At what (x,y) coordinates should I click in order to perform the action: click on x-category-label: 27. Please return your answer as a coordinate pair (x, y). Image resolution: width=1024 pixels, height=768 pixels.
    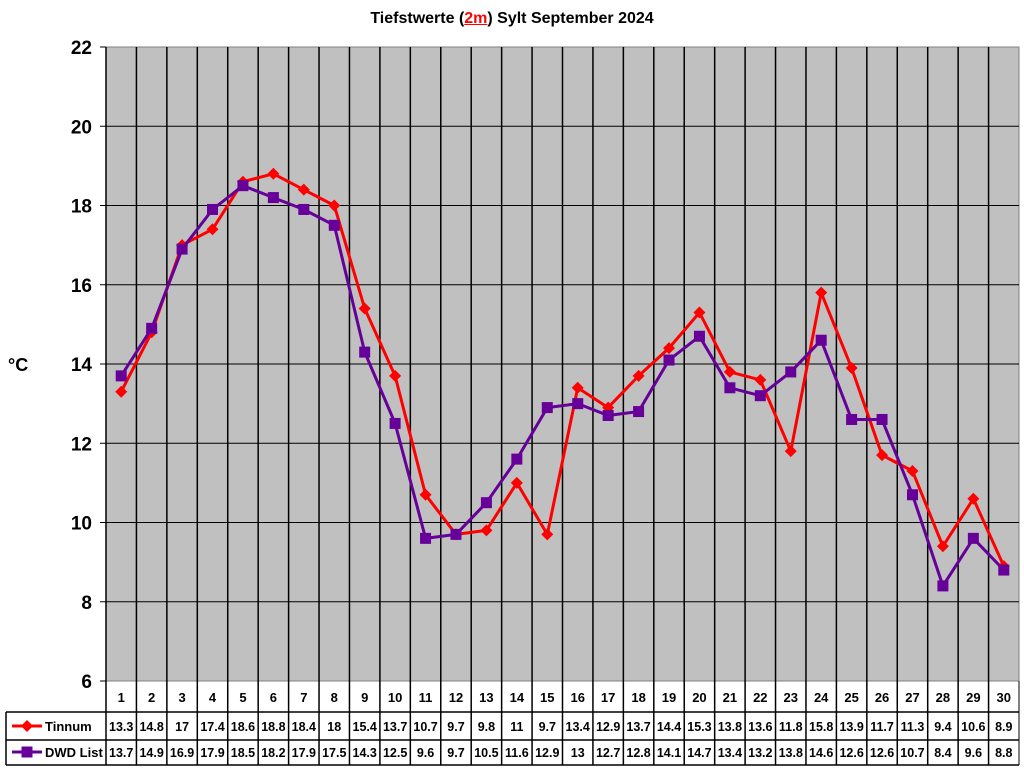
    Looking at the image, I should click on (912, 697).